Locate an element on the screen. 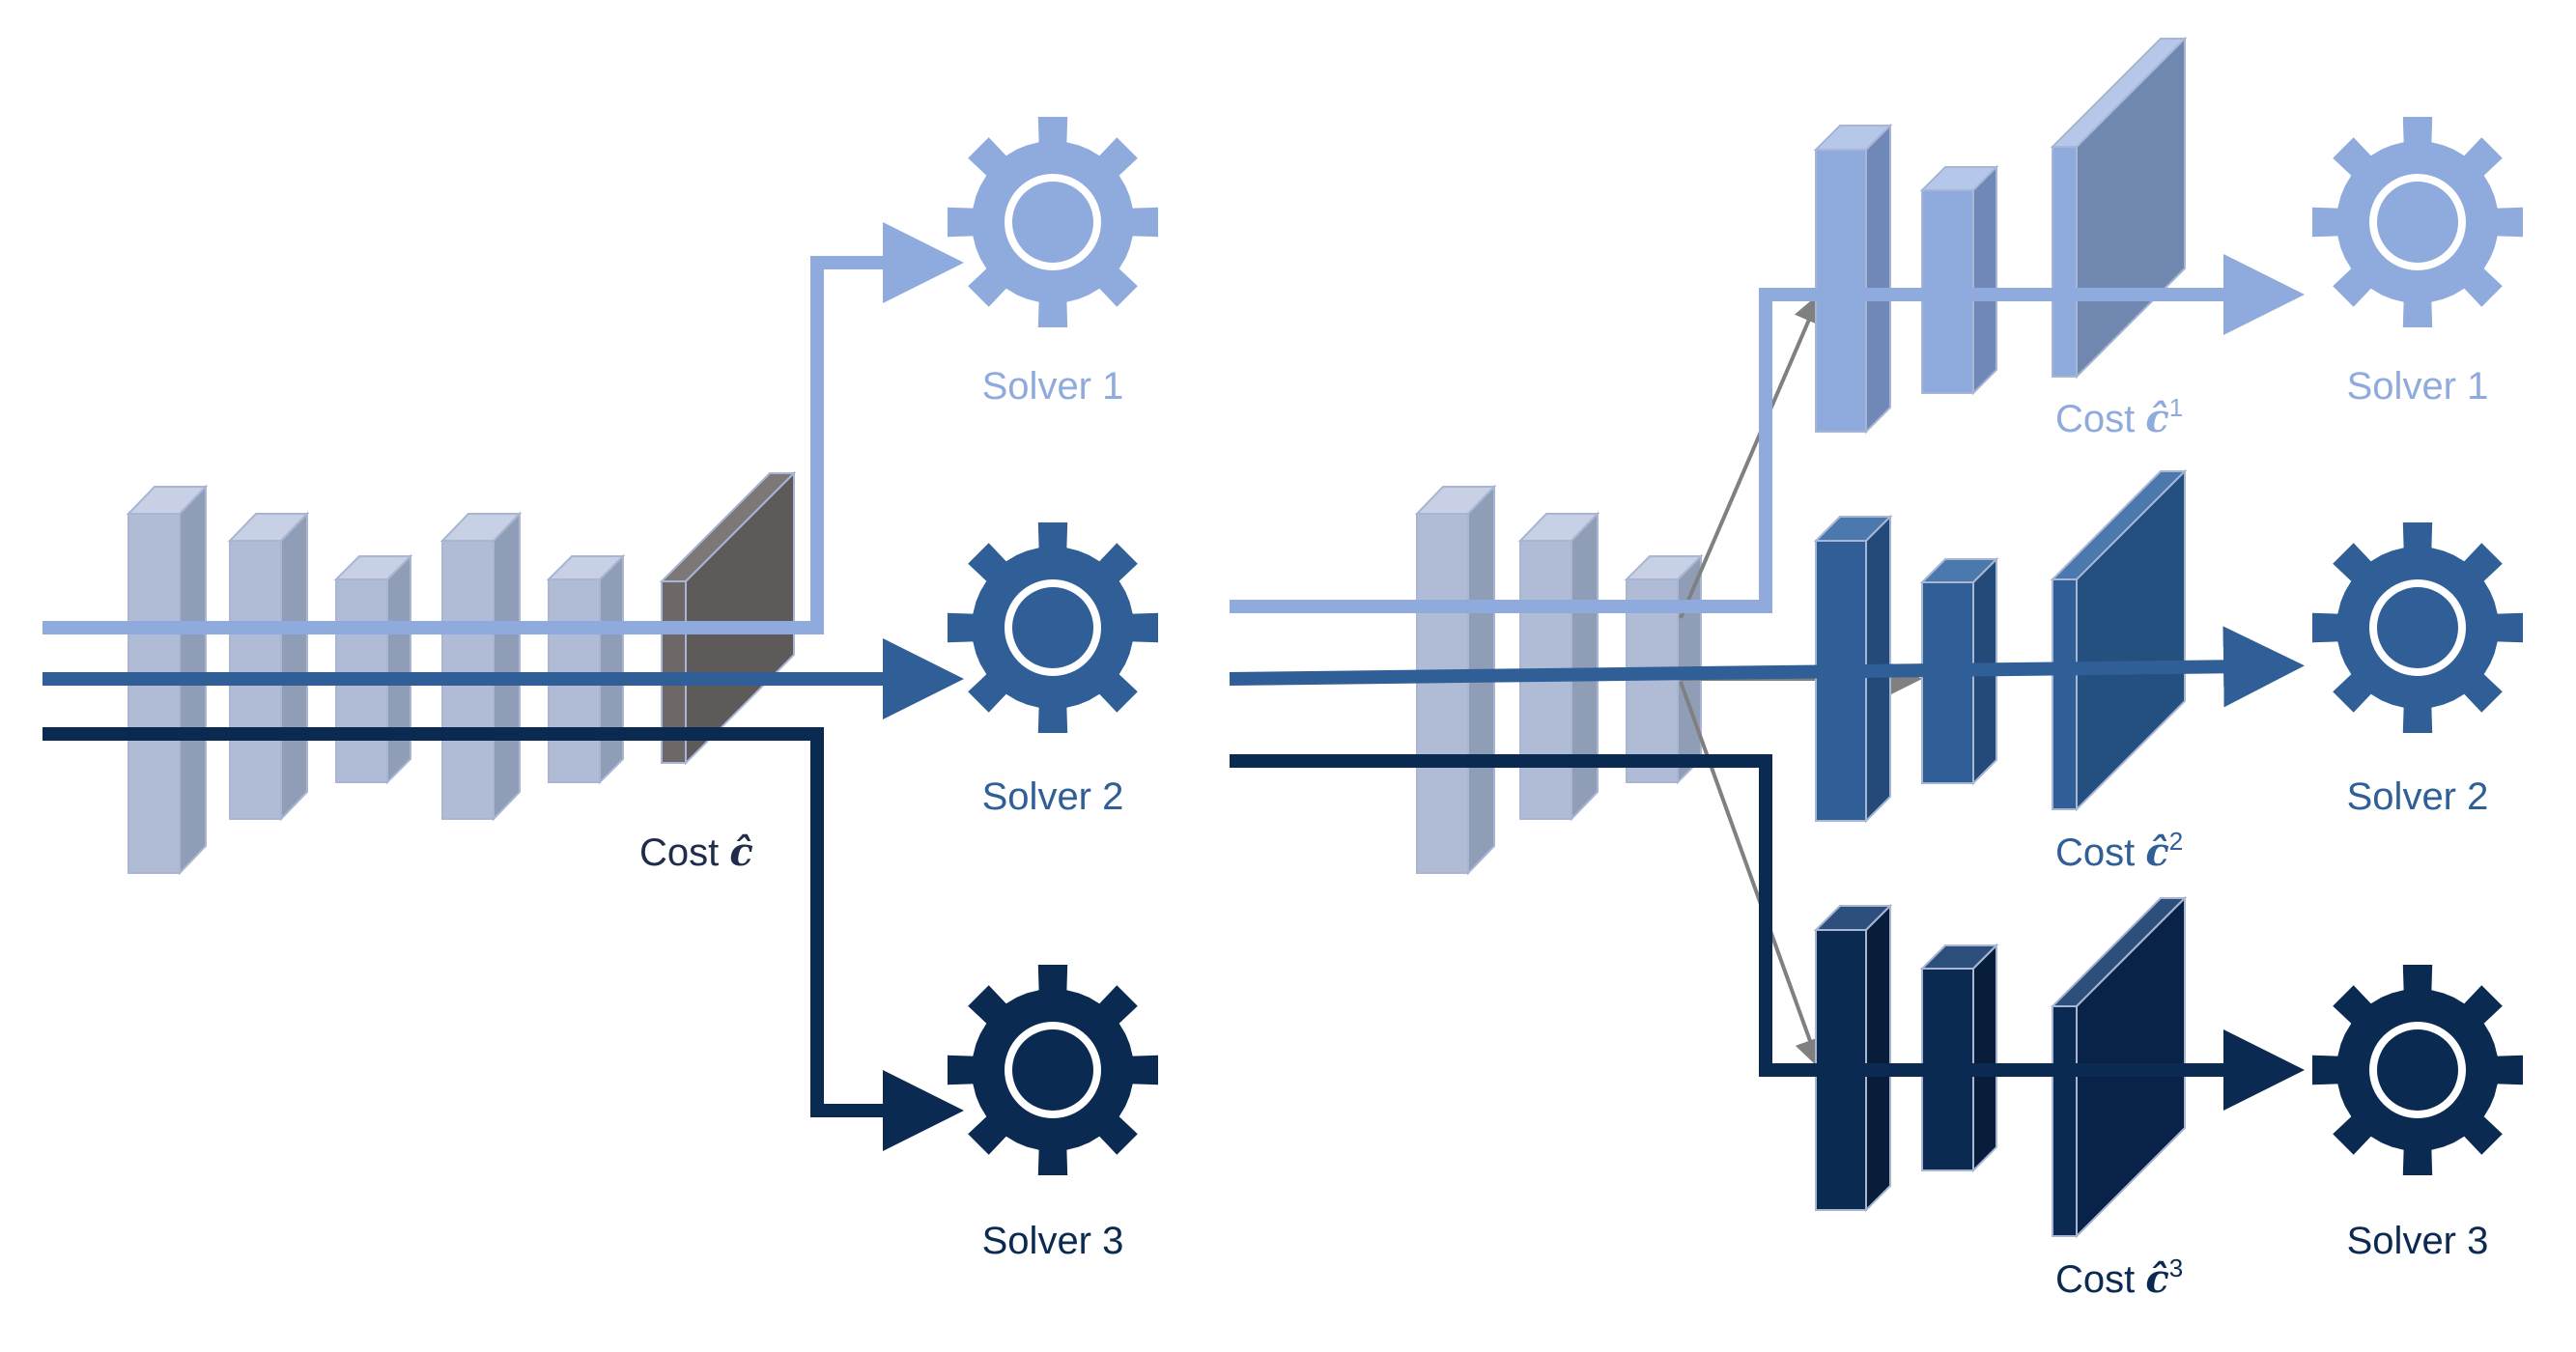  left-backbone-layers is located at coordinates (376, 680).